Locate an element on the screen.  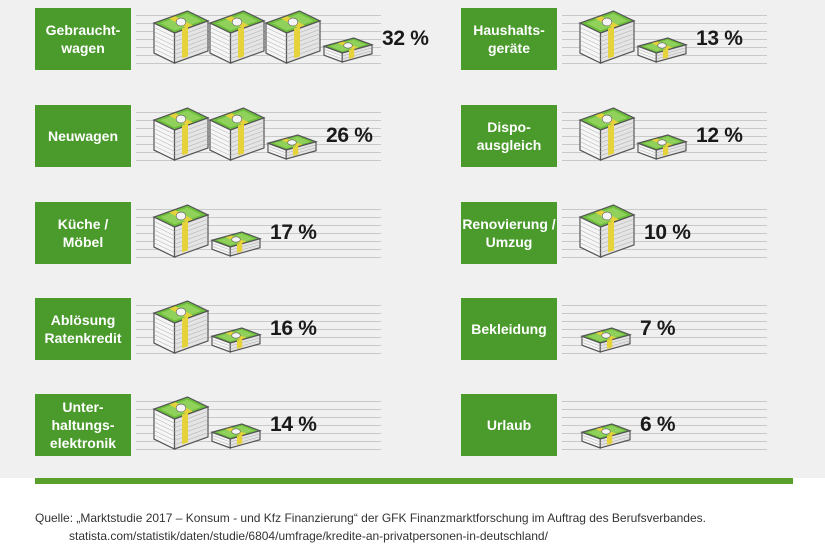
value-label: 10 % is located at coordinates (667, 232).